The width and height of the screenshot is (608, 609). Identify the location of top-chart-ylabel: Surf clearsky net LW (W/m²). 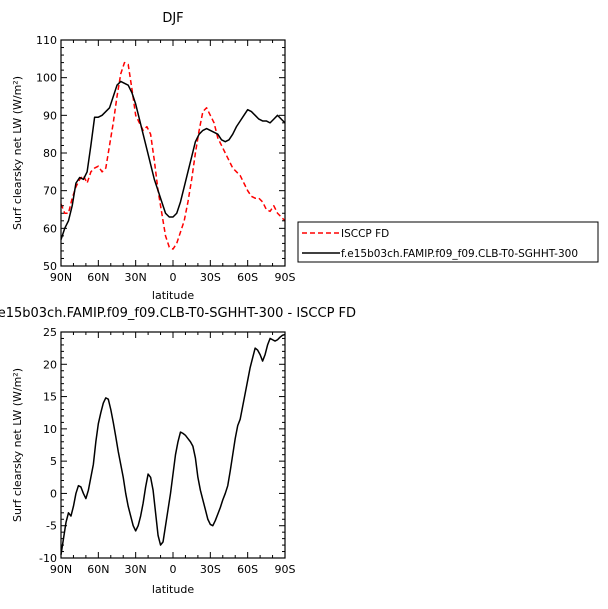
(17, 153).